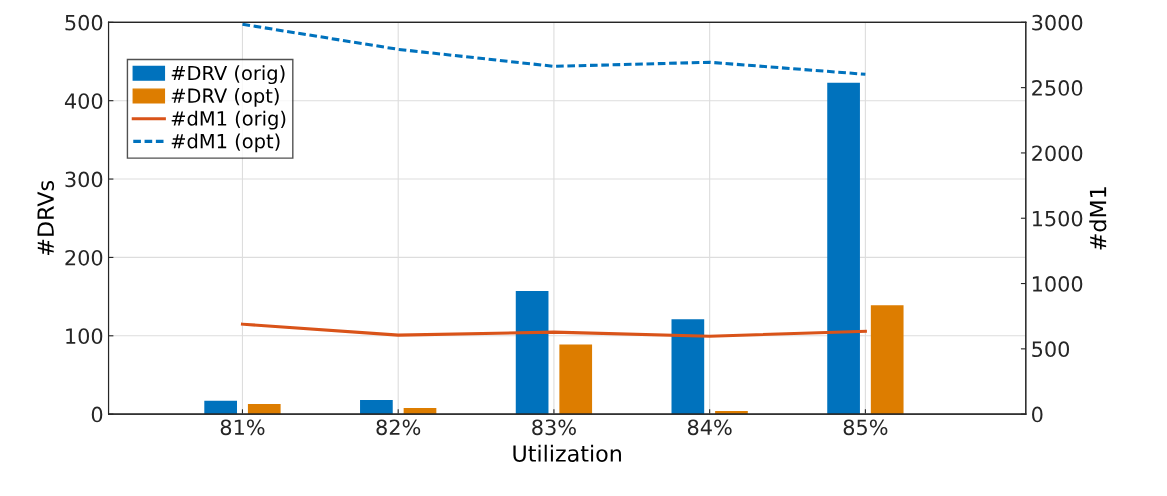  I want to click on y2-tick-label: 2000, so click(1057, 153).